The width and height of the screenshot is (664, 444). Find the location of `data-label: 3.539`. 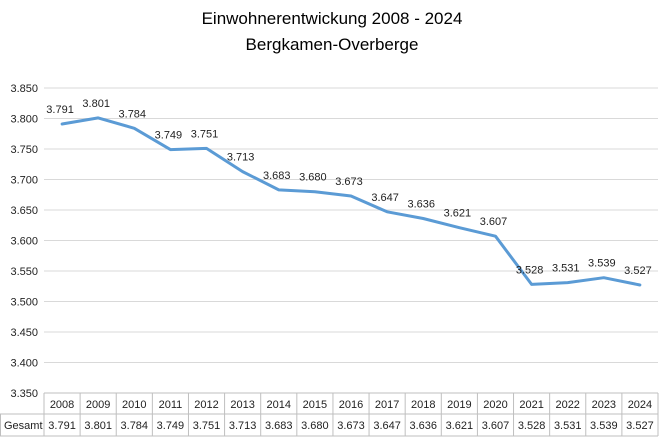

data-label: 3.539 is located at coordinates (602, 264).